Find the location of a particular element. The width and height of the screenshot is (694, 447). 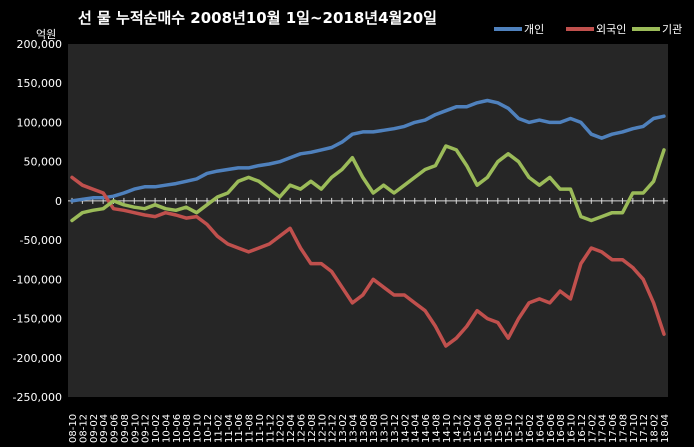

legend-label: 개인 is located at coordinates (534, 29).